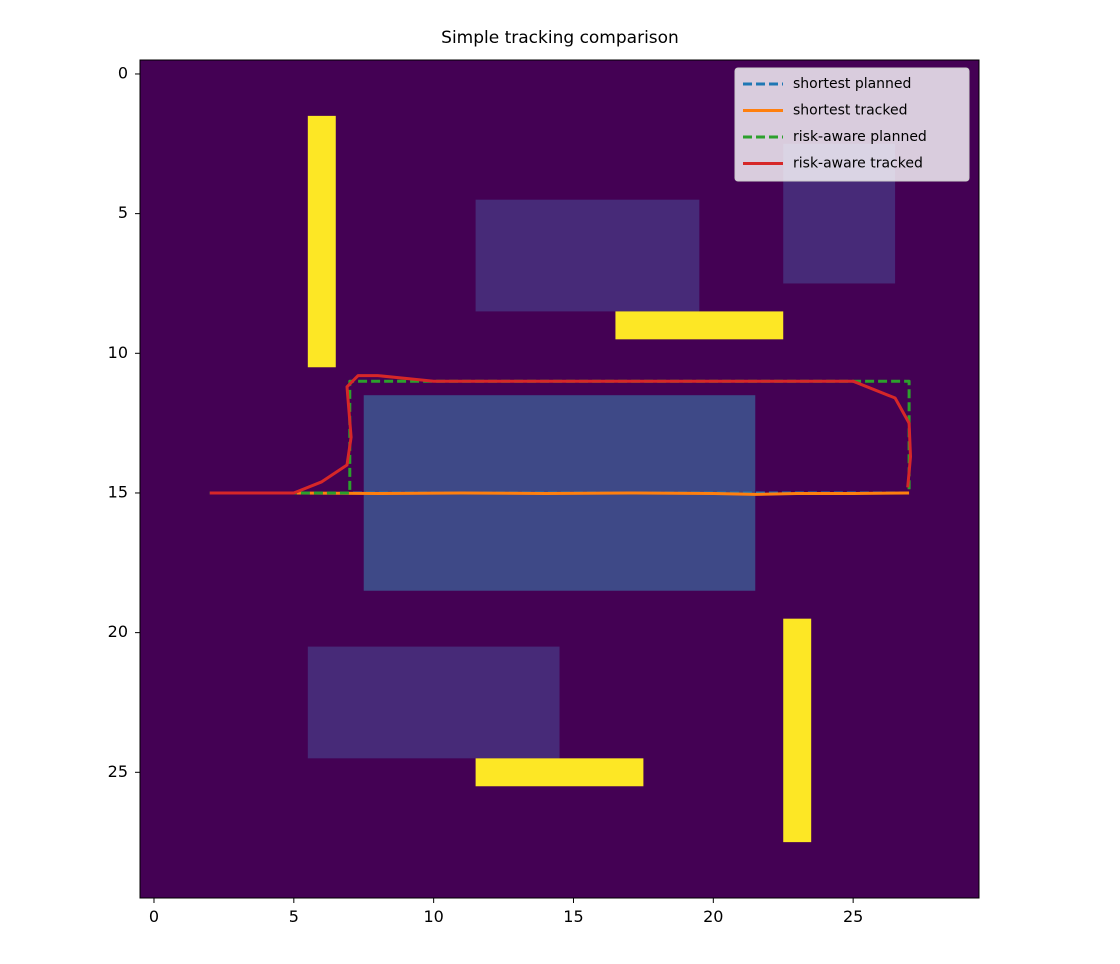  What do you see at coordinates (118, 491) in the screenshot?
I see `y-tick-label: 15` at bounding box center [118, 491].